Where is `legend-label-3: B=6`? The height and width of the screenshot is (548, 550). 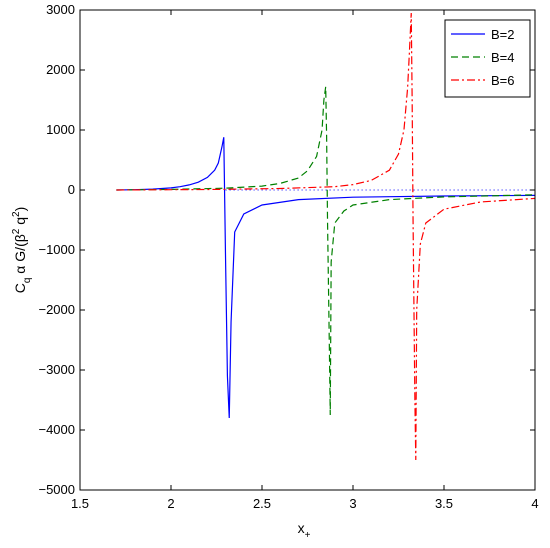 legend-label-3: B=6 is located at coordinates (503, 80).